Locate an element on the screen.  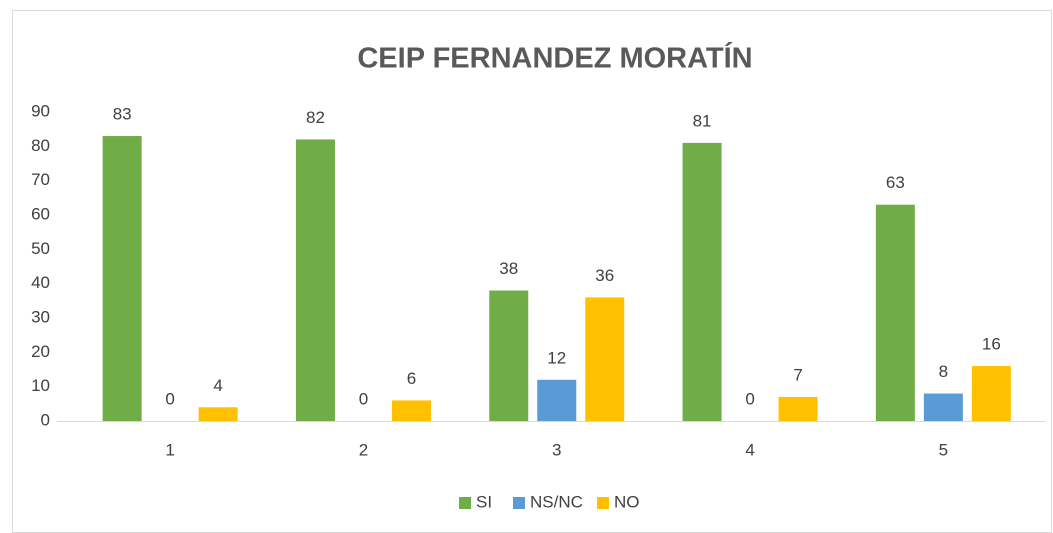
x-tick-label: 2 is located at coordinates (363, 449).